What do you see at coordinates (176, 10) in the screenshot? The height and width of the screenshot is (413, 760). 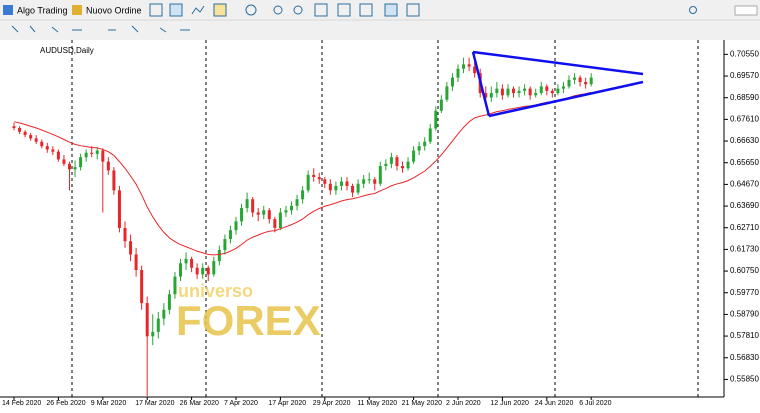 I see `candle-icon` at bounding box center [176, 10].